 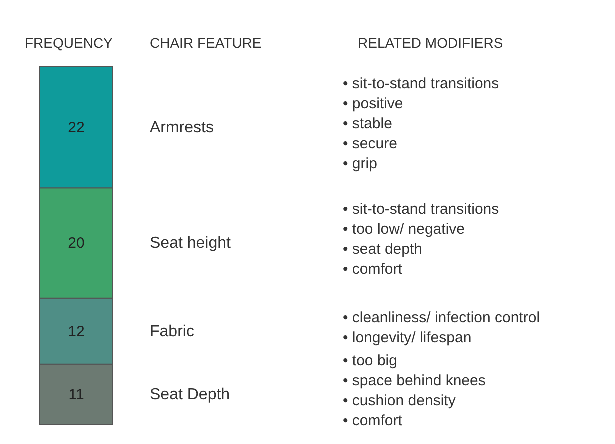 What do you see at coordinates (76, 395) in the screenshot?
I see `data-label: 11` at bounding box center [76, 395].